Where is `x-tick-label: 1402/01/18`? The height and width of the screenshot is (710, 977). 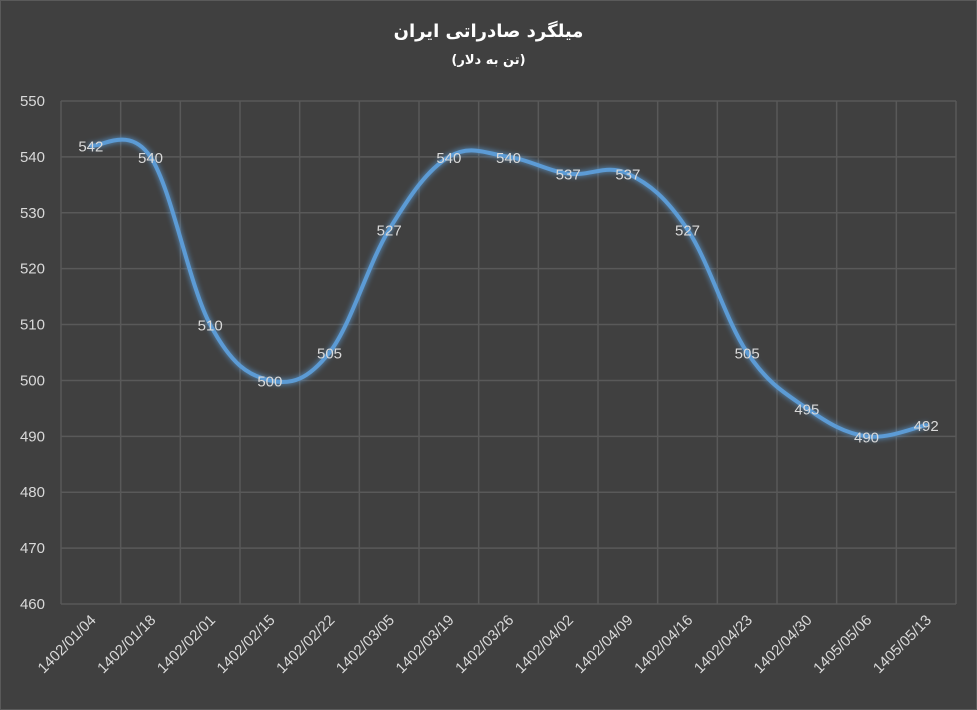
x-tick-label: 1402/01/18 is located at coordinates (126, 644).